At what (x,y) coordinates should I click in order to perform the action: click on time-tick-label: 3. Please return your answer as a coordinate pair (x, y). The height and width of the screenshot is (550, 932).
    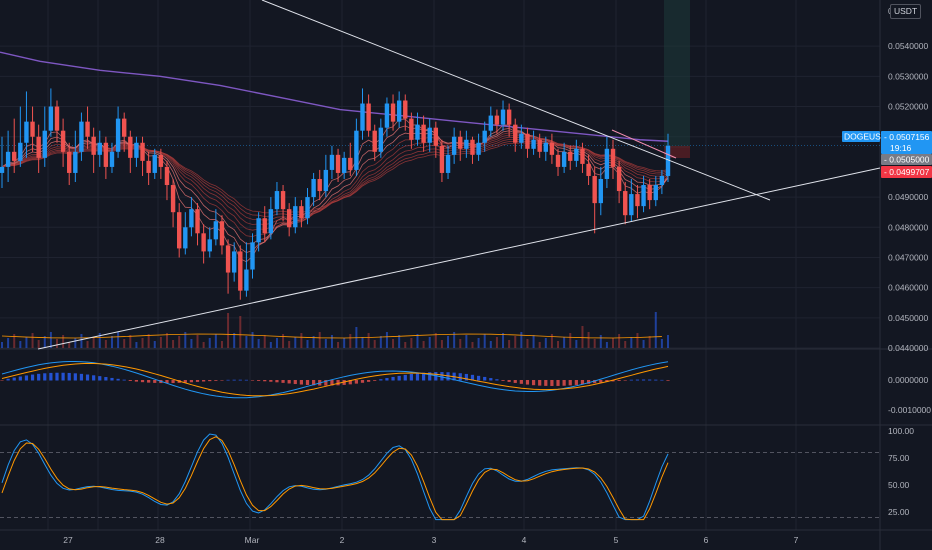
    Looking at the image, I should click on (434, 540).